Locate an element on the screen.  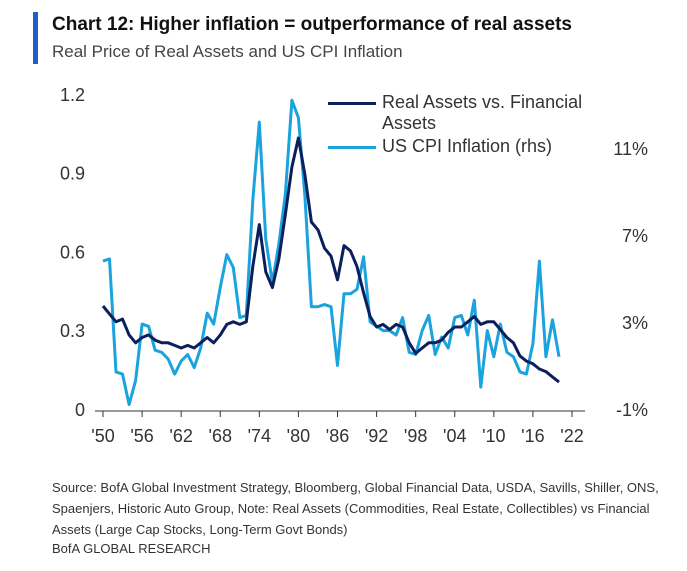
footer: BofA GLOBAL RESEARCH is located at coordinates (131, 548).